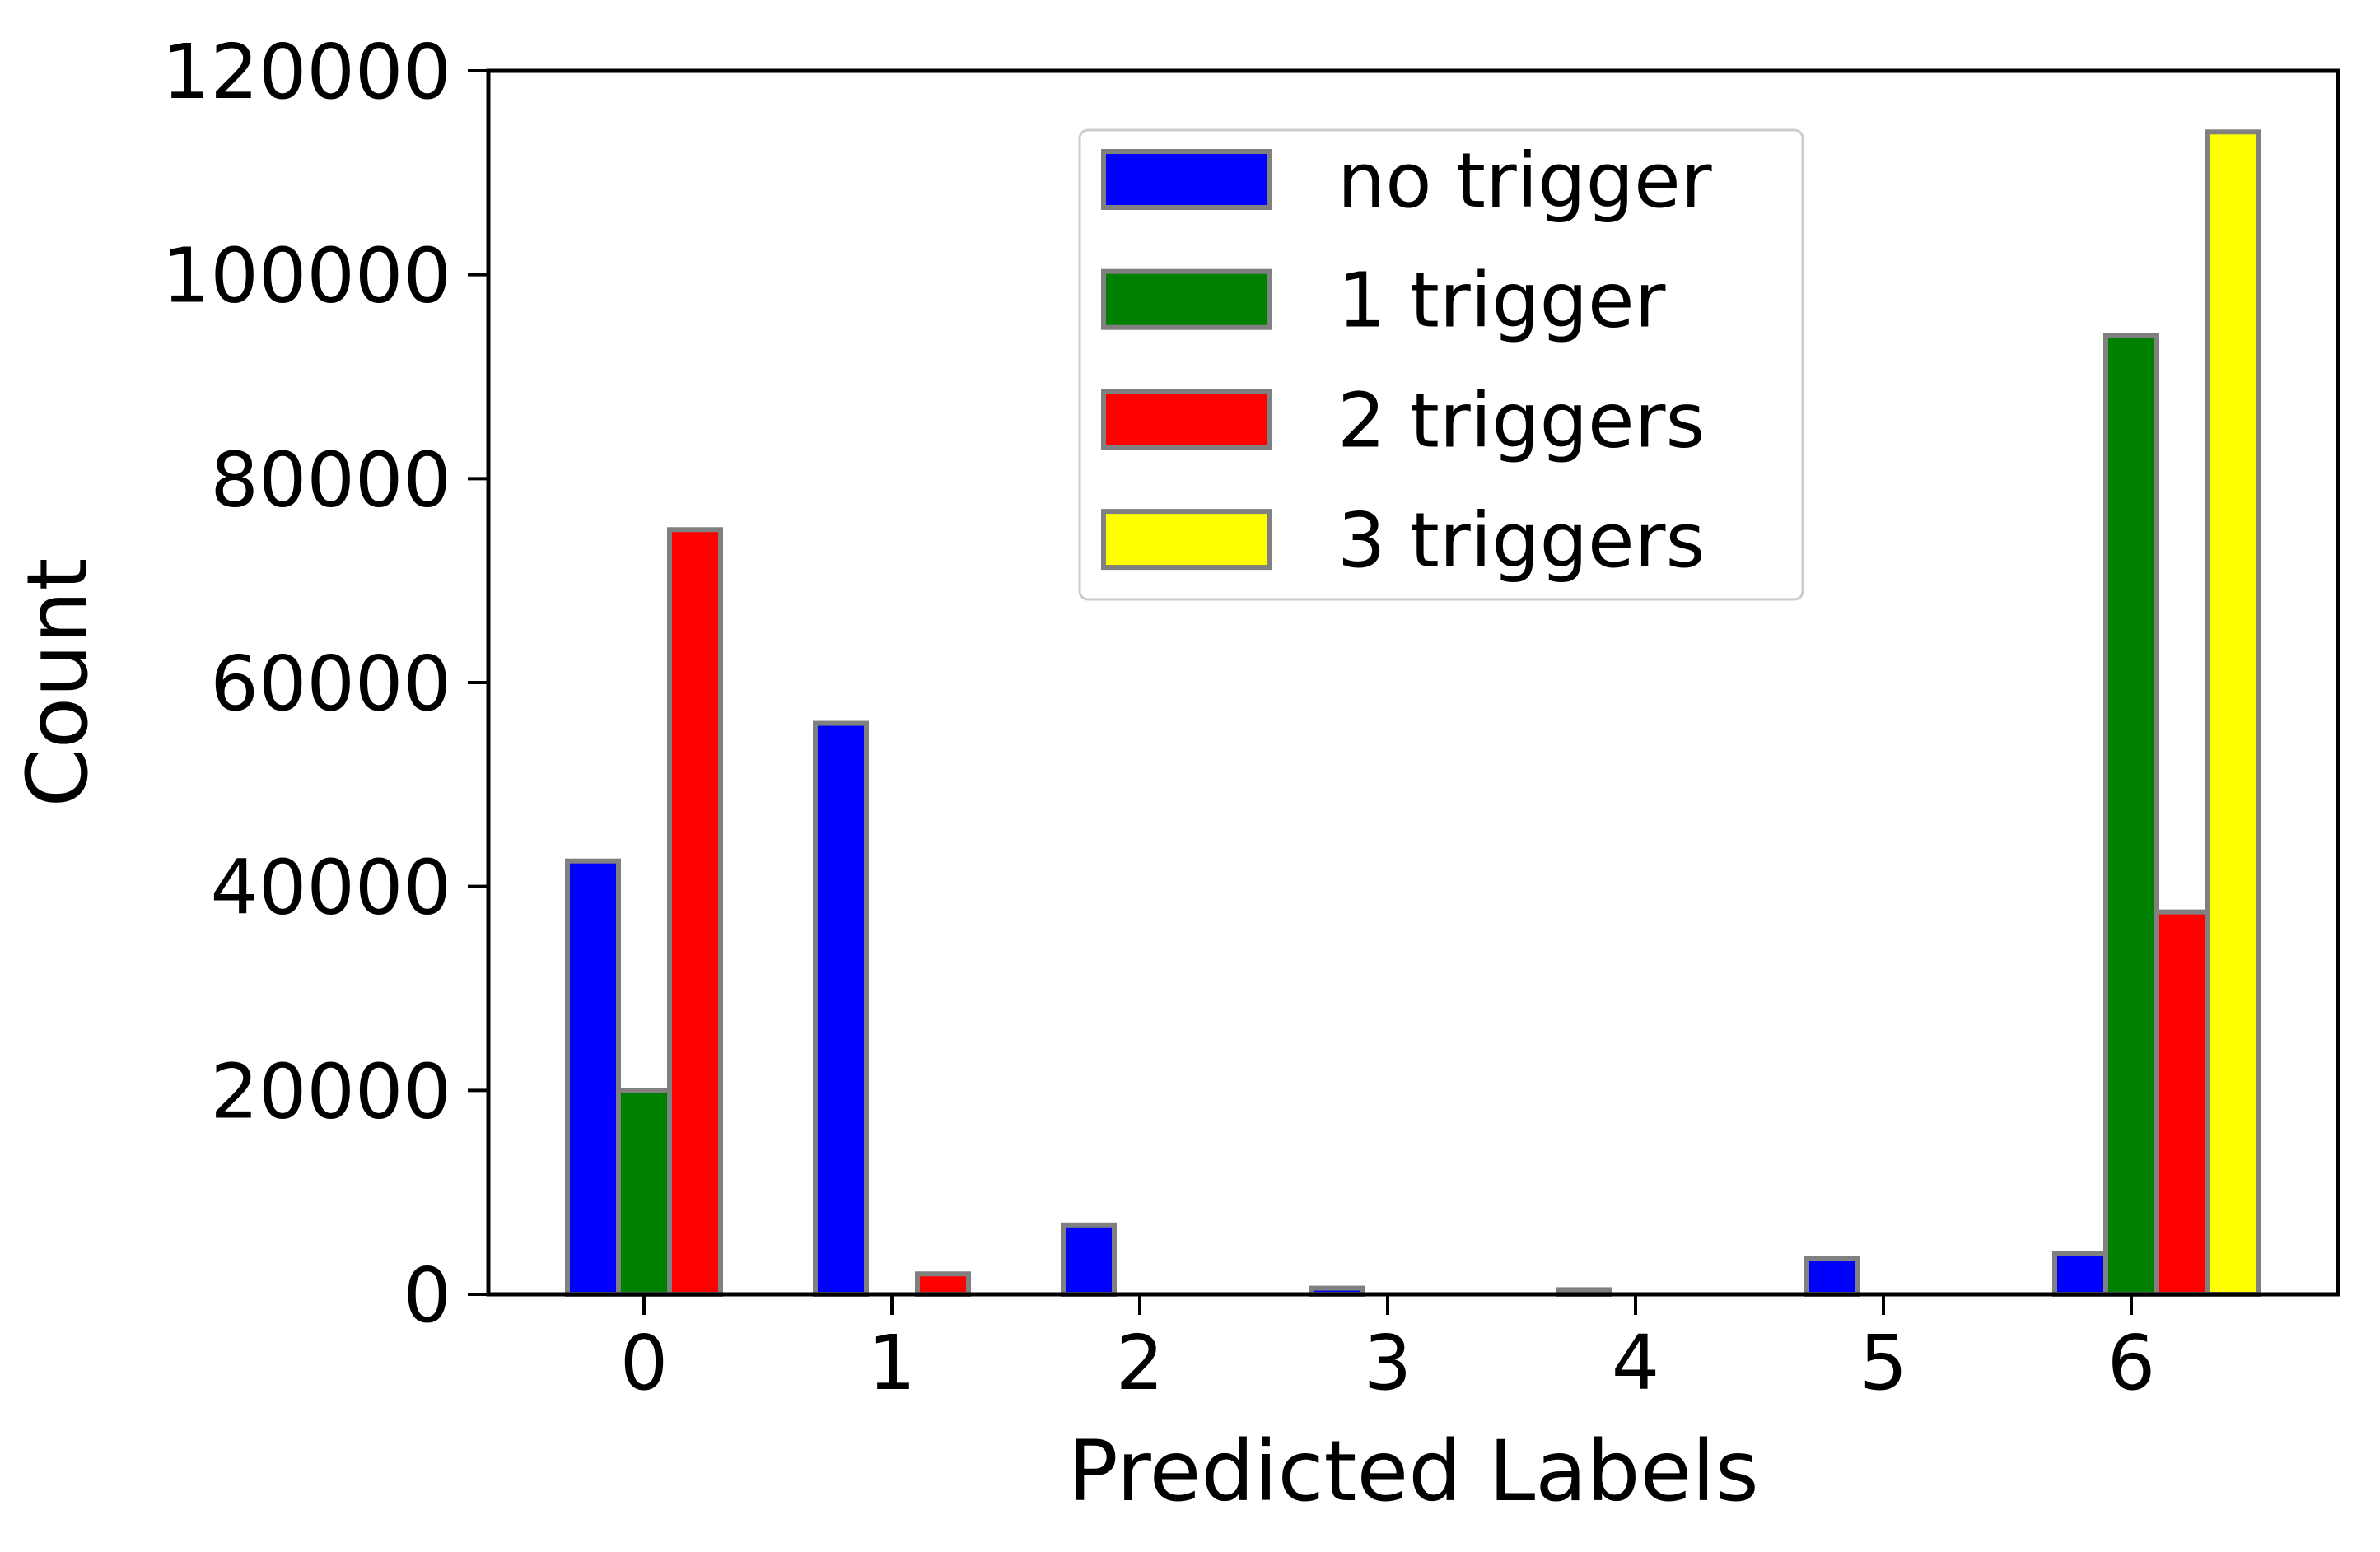 This screenshot has width=2380, height=1552. What do you see at coordinates (1186, 299) in the screenshot?
I see `legend-swatch-1-trigger` at bounding box center [1186, 299].